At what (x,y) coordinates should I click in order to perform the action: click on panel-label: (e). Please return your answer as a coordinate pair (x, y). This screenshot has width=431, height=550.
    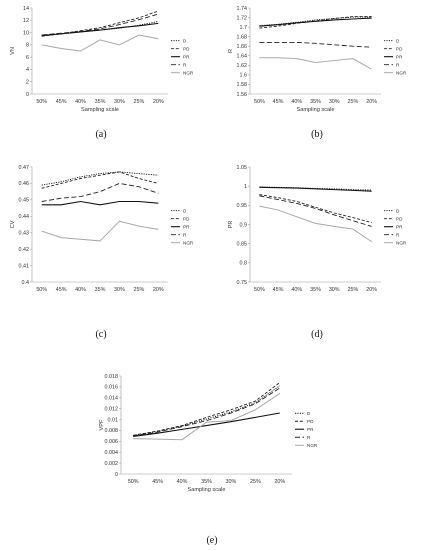
    Looking at the image, I should click on (211, 540).